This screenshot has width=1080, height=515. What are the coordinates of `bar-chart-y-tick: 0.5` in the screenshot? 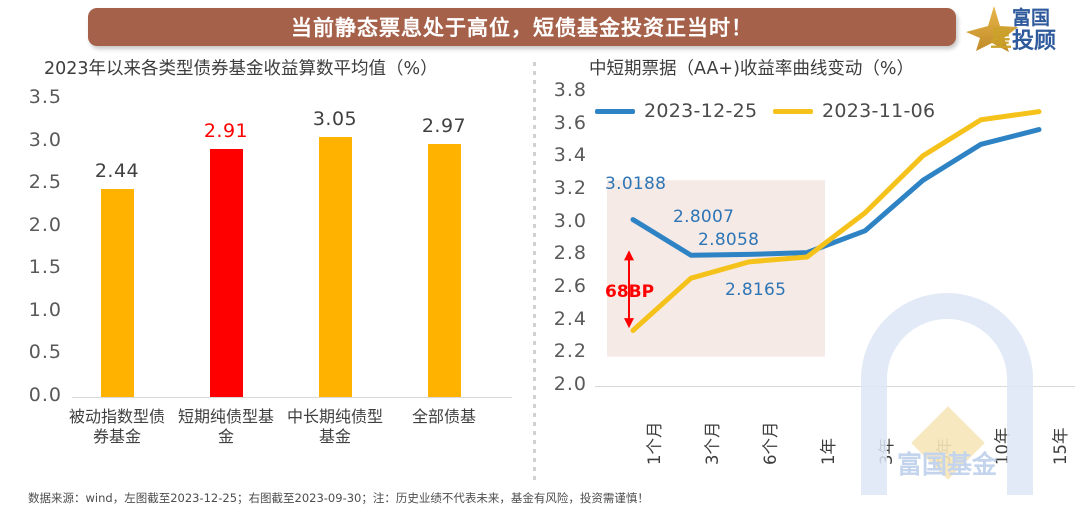 It's located at (45, 352).